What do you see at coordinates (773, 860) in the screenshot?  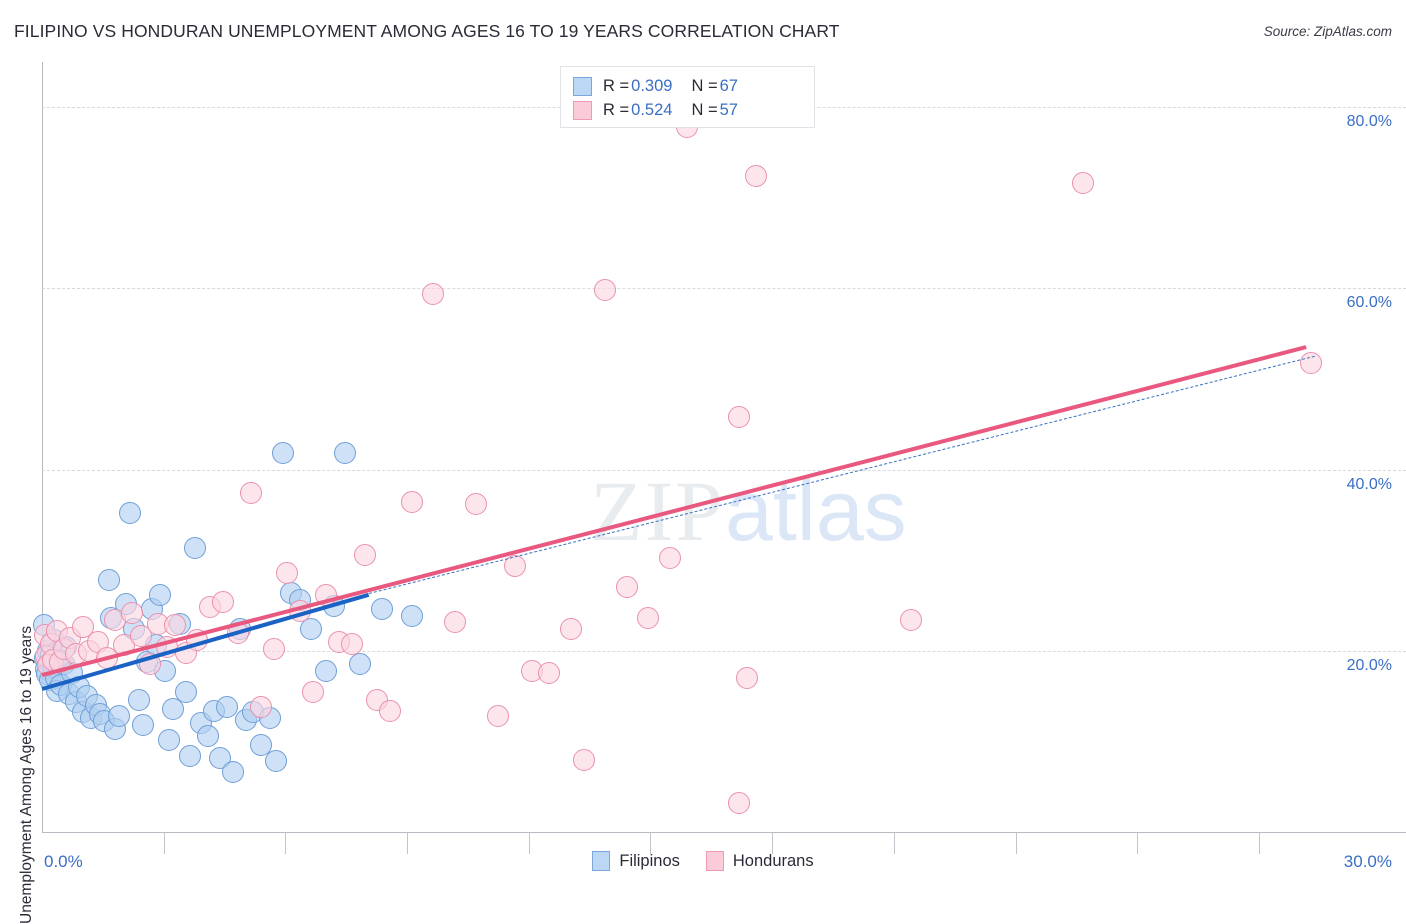 I see `legend-label-hondurans: Hondurans` at bounding box center [773, 860].